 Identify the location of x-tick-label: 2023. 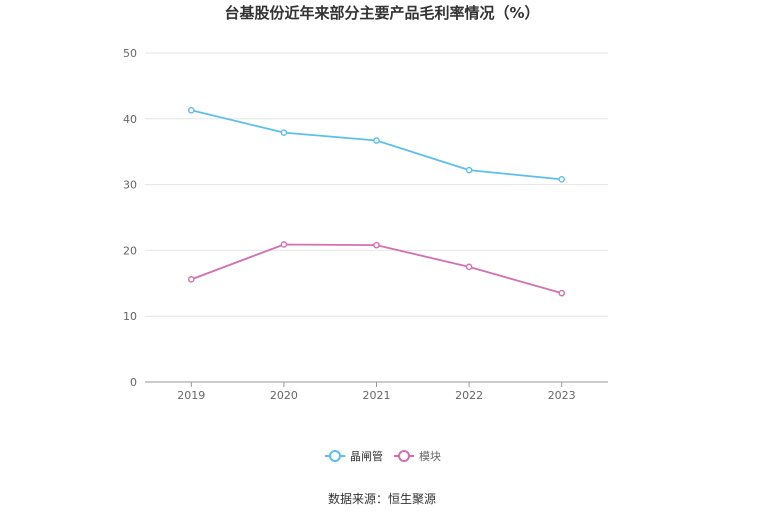
(562, 395).